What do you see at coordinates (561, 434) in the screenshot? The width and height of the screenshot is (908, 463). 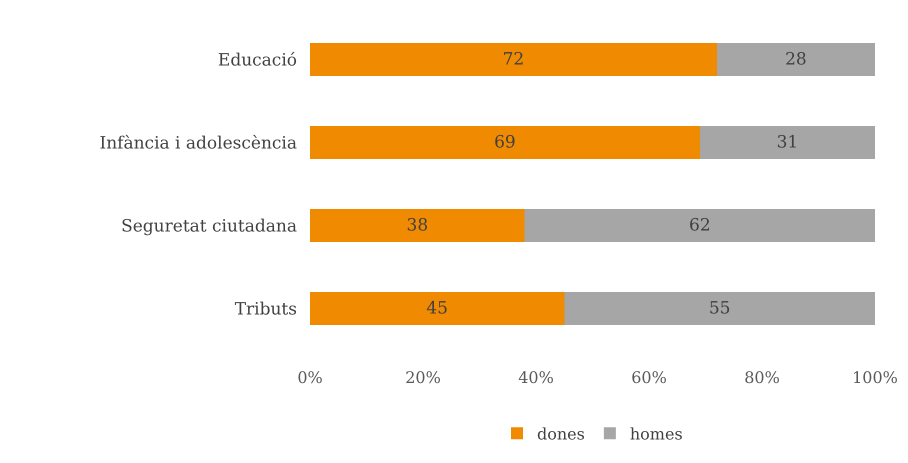 I see `legend-label: dones` at bounding box center [561, 434].